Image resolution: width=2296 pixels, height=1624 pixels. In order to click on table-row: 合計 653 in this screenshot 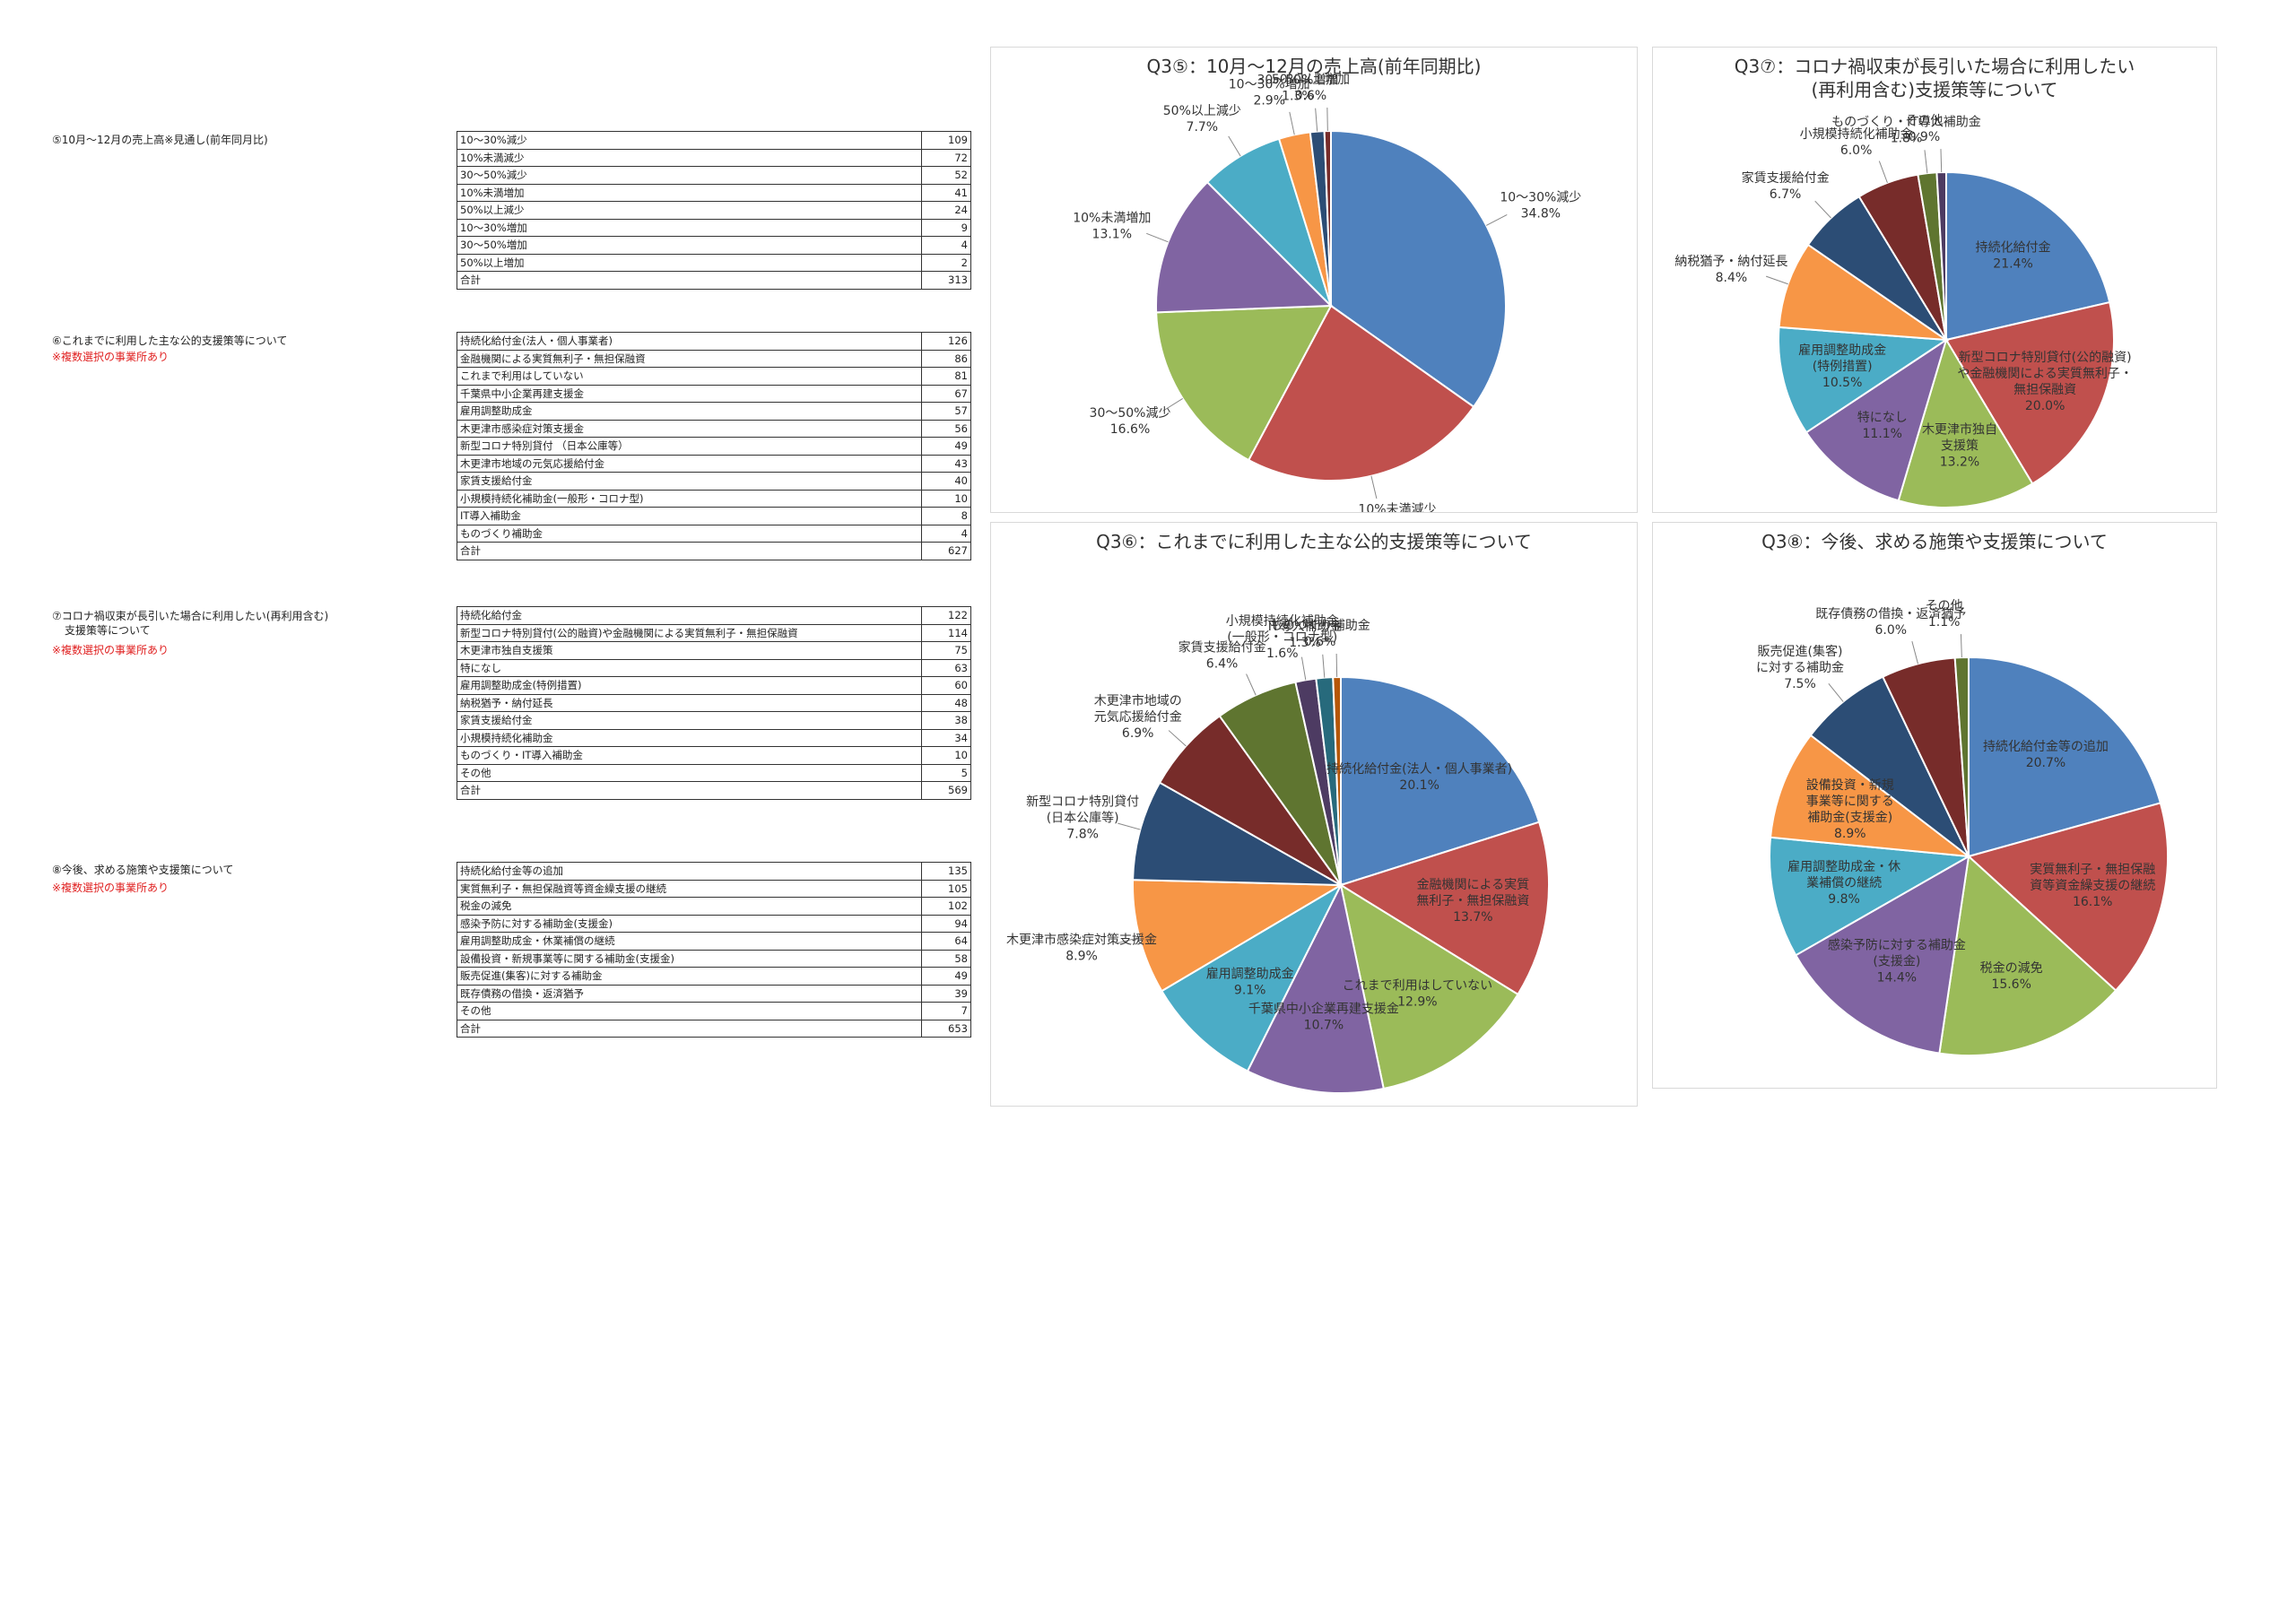, I will do `click(714, 1028)`.